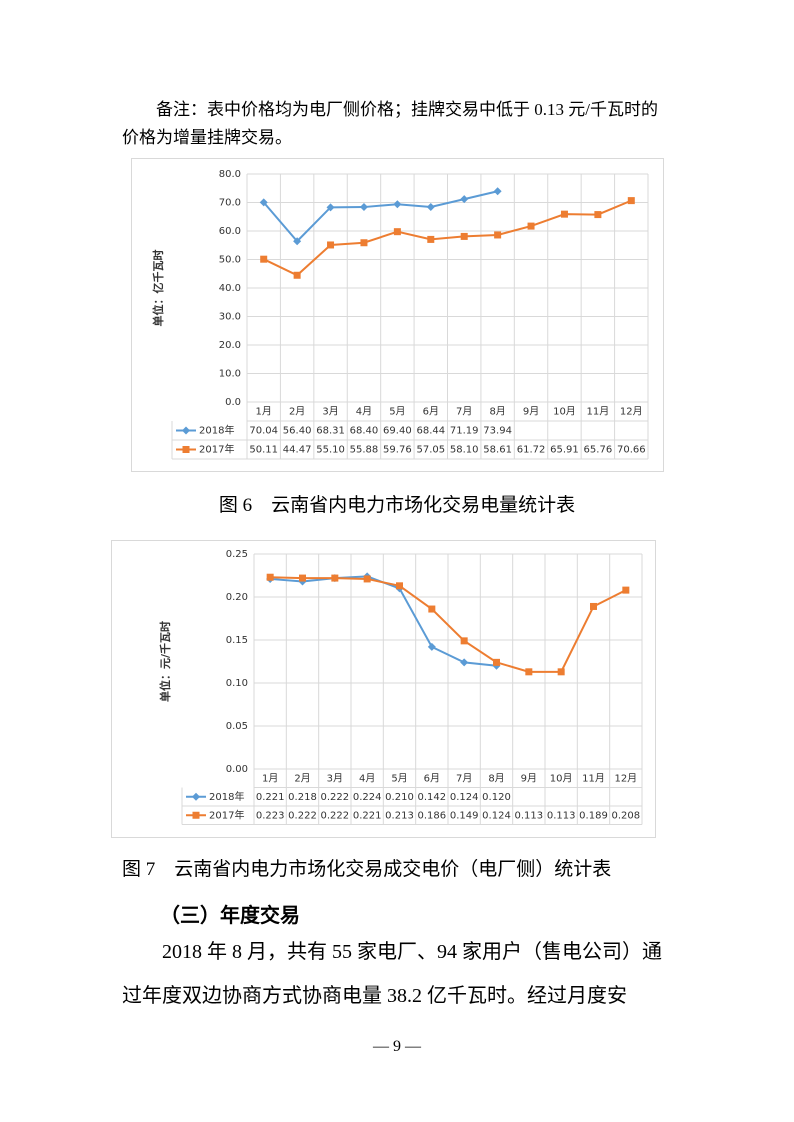 This screenshot has height=1122, width=794. Describe the element at coordinates (364, 450) in the screenshot. I see `table-value: 55.88` at that location.